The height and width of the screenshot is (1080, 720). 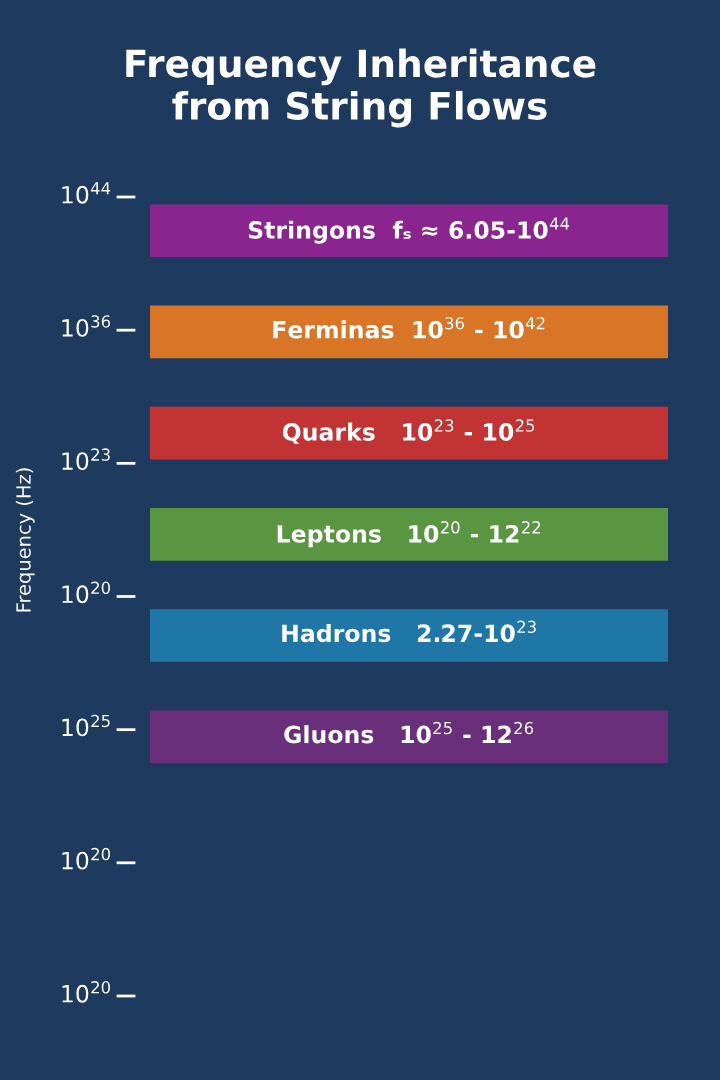 I want to click on y-tick-label: Gluons 10$^{25}$ - 12$^{26}$, so click(x=409, y=732).